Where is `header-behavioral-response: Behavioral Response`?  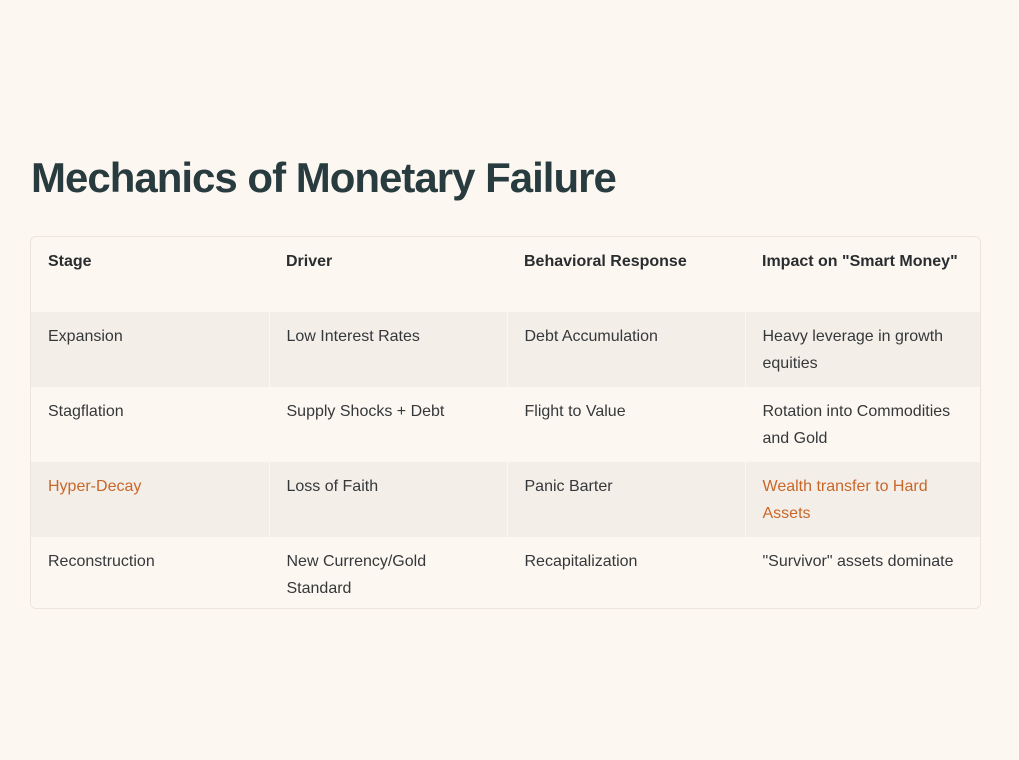 header-behavioral-response: Behavioral Response is located at coordinates (605, 261).